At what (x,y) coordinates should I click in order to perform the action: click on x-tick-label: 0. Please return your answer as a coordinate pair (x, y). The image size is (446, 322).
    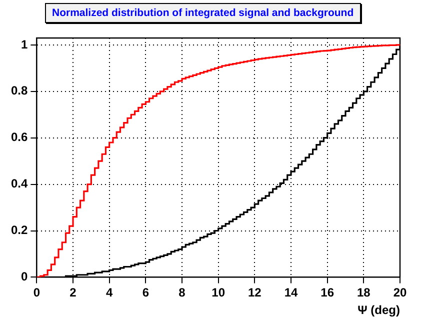
    Looking at the image, I should click on (36, 293).